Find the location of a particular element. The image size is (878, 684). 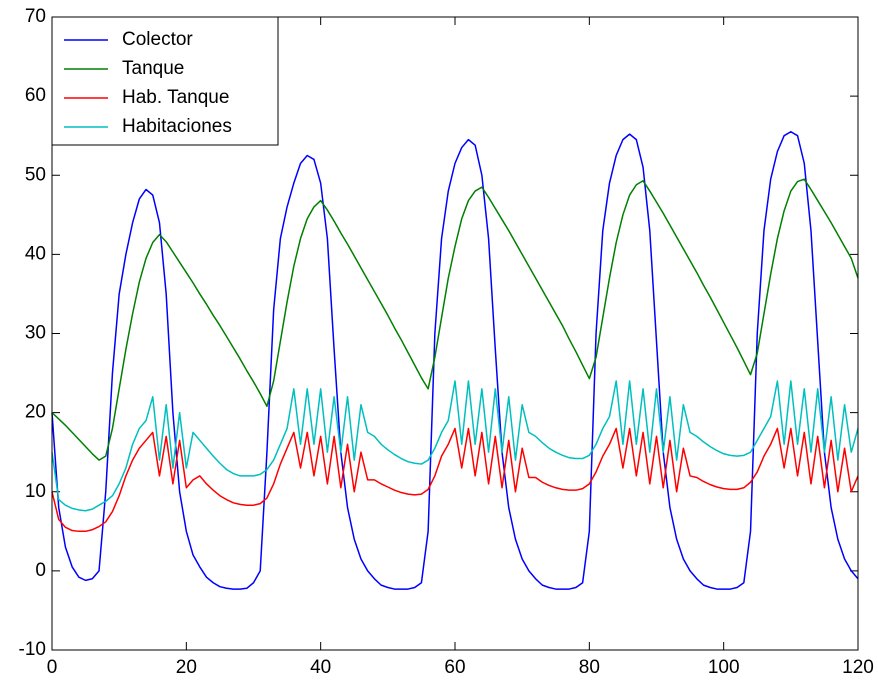

series-line is located at coordinates (455, 480).